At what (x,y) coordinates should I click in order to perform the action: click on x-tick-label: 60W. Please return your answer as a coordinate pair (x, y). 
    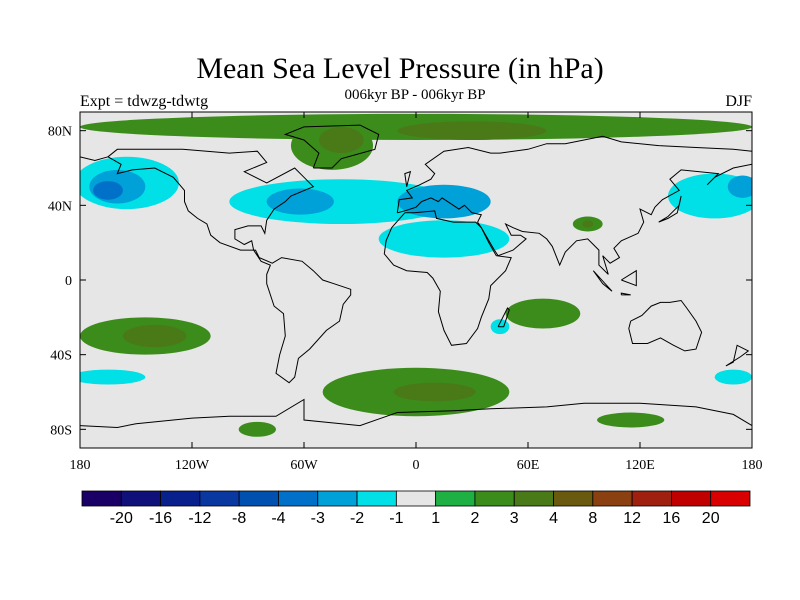
    Looking at the image, I should click on (304, 465).